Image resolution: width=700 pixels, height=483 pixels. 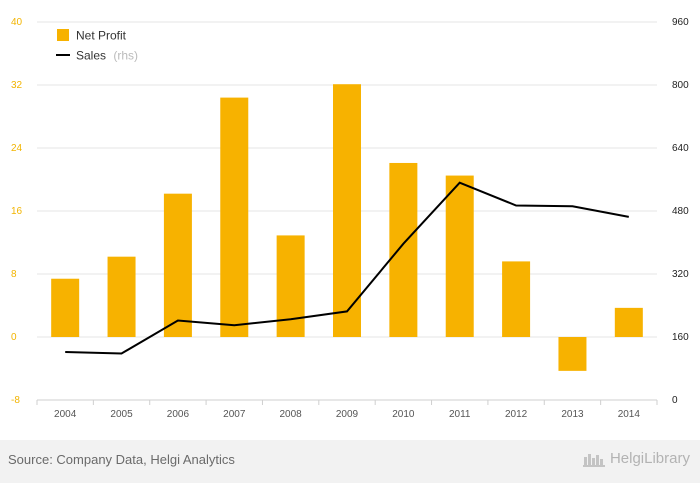 I want to click on bar-2012, so click(x=516, y=299).